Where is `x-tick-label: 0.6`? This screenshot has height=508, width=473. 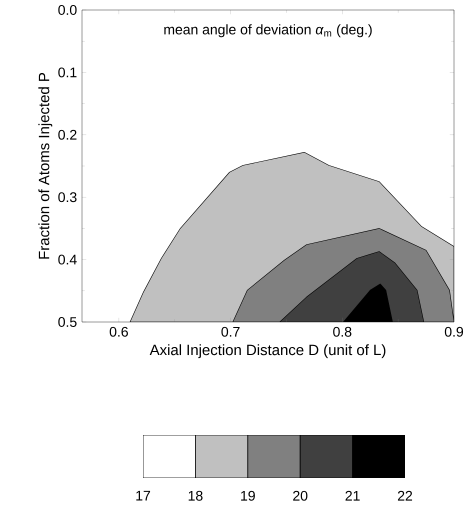
x-tick-label: 0.6 is located at coordinates (119, 331).